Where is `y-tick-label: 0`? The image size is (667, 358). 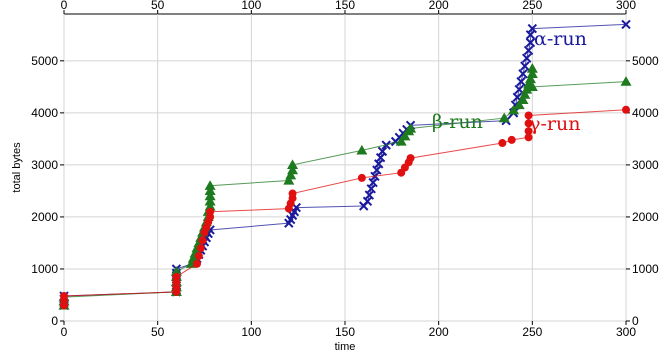 y-tick-label: 0 is located at coordinates (54, 321).